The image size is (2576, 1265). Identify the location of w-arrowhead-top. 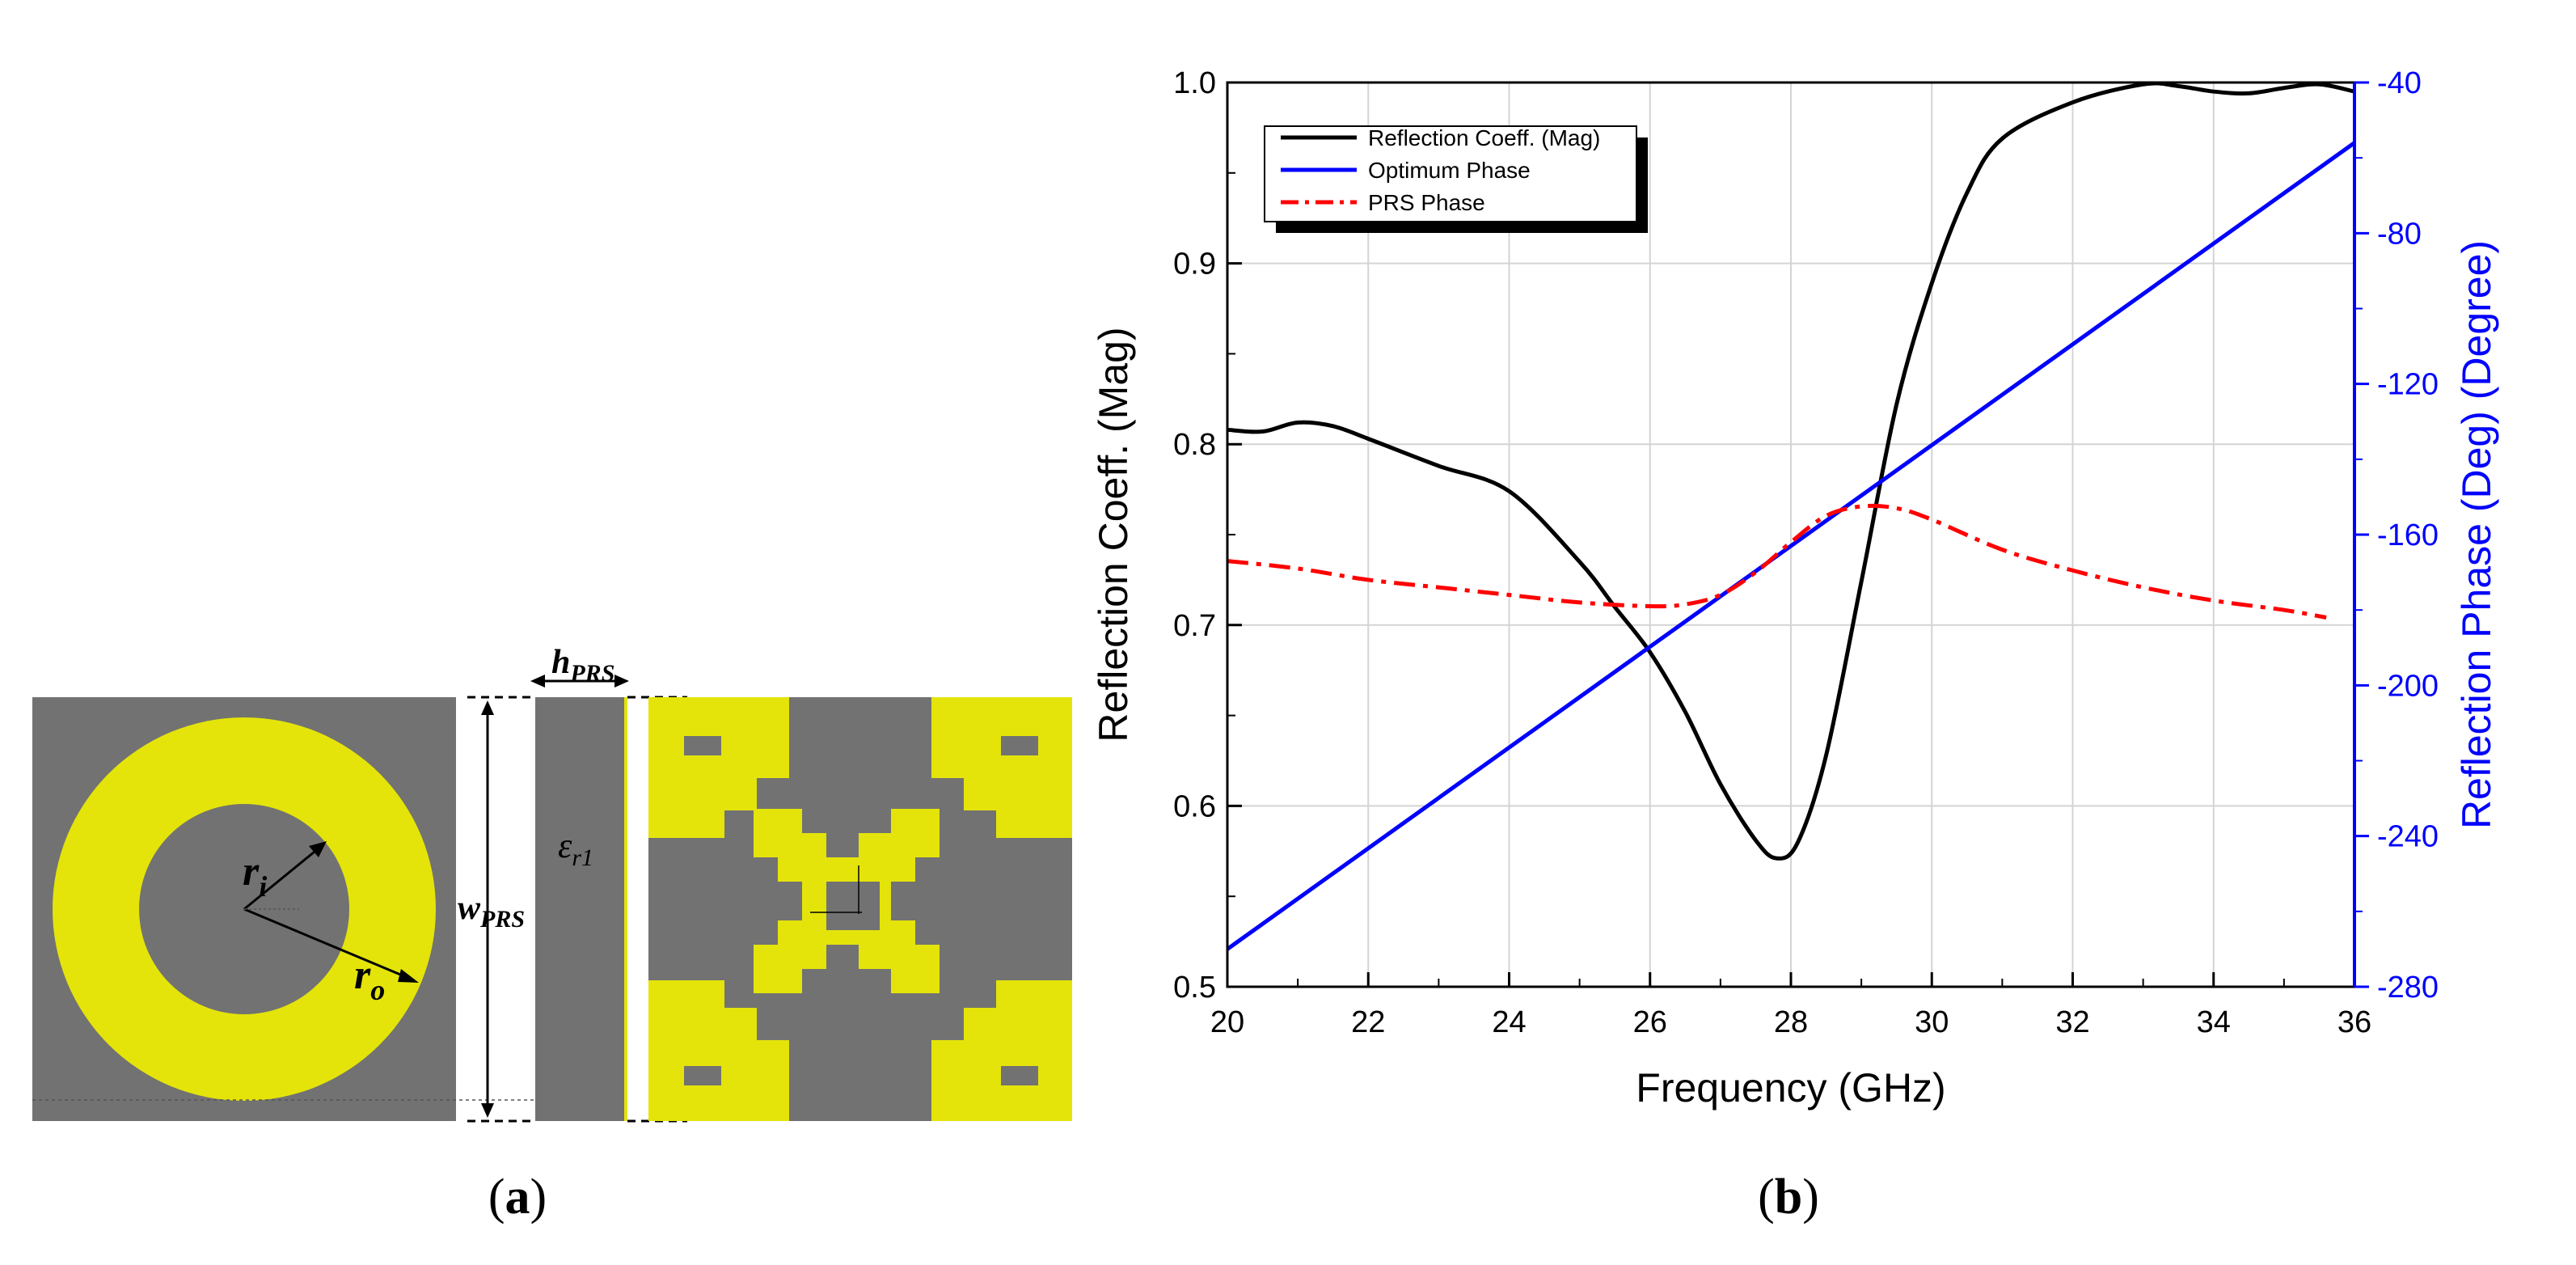
(487, 707).